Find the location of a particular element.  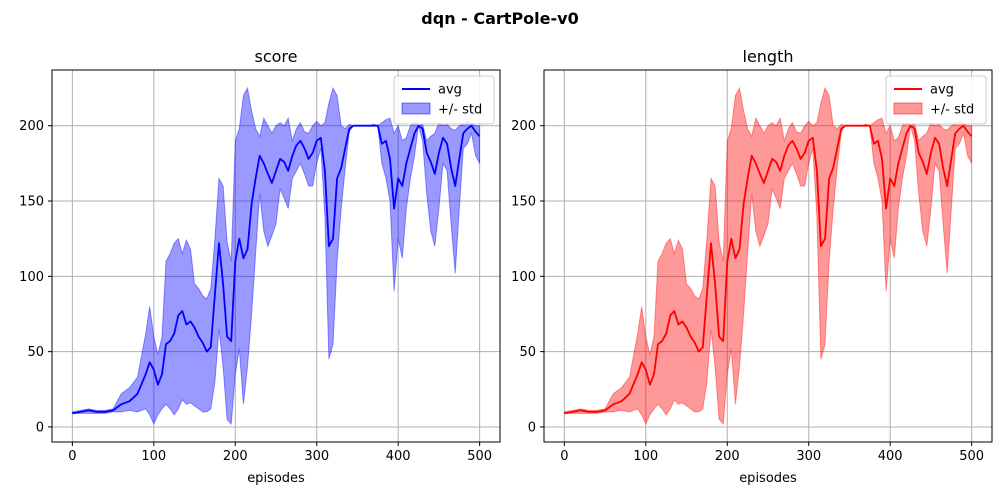

chart-0-y-tick-label-0: 0 is located at coordinates (40, 427).